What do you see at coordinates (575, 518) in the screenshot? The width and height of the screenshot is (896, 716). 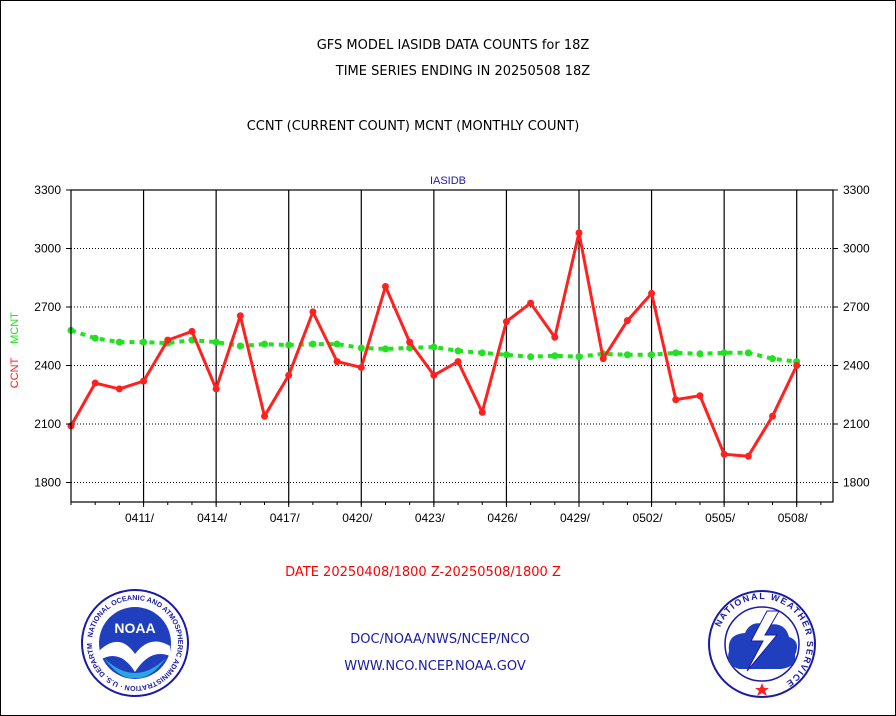 I see `x-tick-label: 0429/` at bounding box center [575, 518].